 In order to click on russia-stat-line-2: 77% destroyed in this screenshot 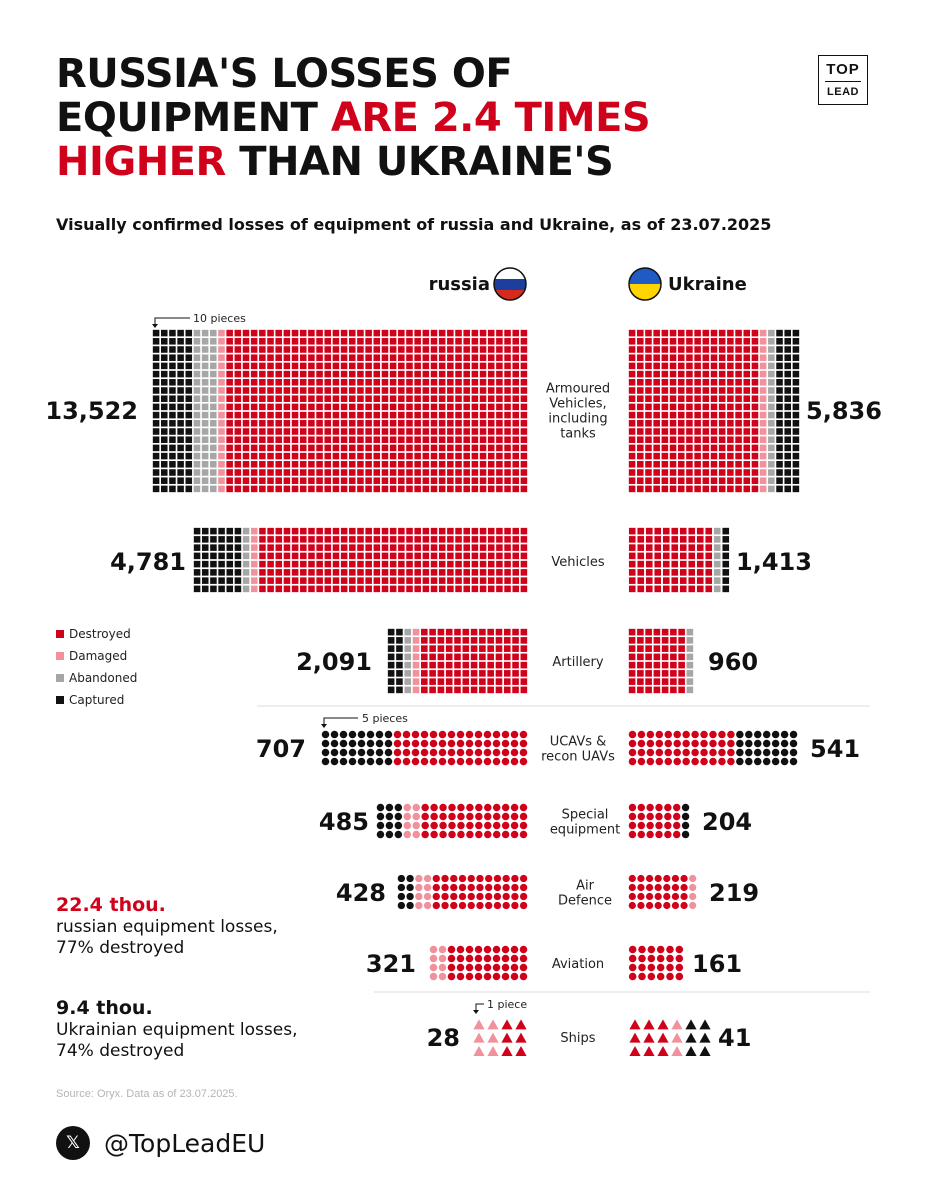, I will do `click(120, 948)`.